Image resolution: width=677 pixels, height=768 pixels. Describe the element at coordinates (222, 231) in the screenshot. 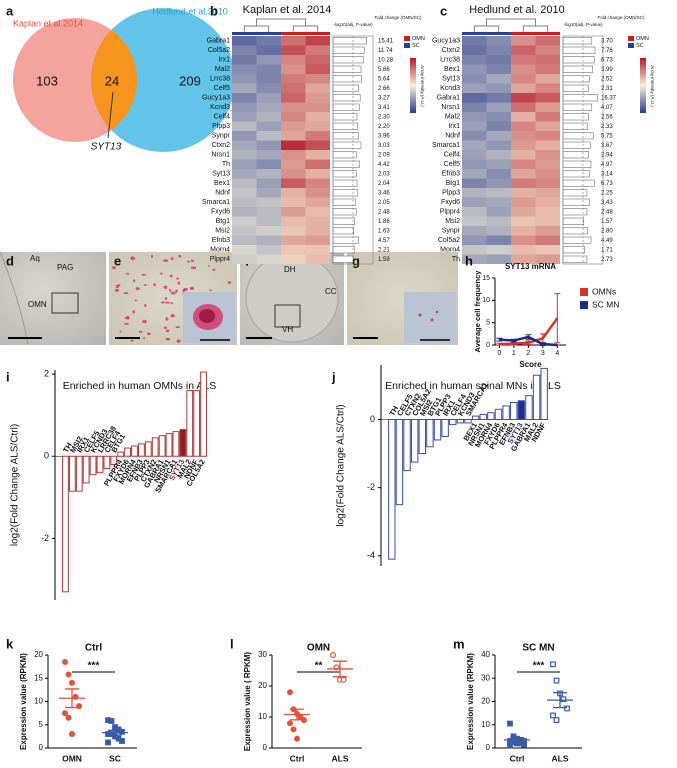

I see `gene-label: Msi2` at that location.